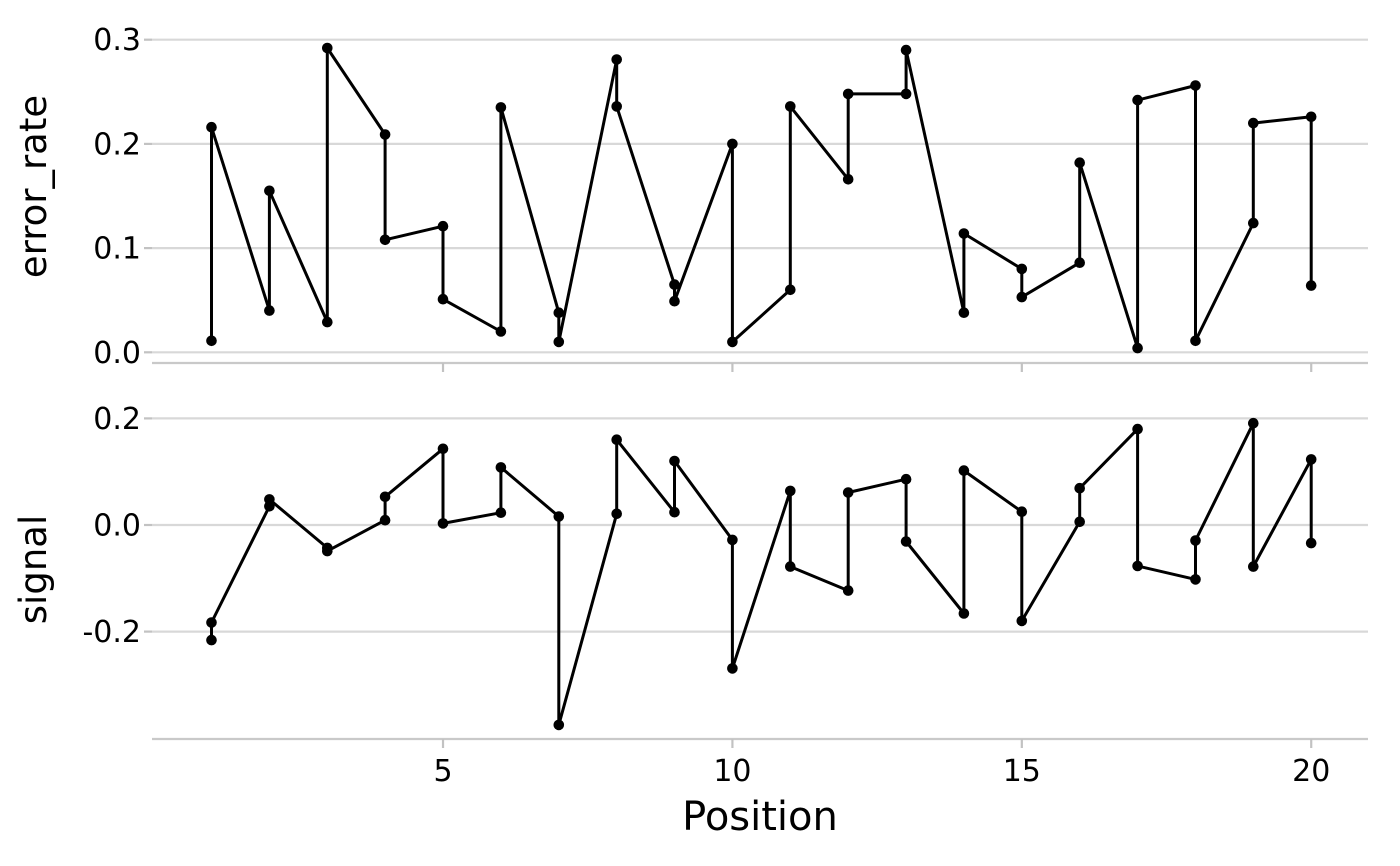 Image resolution: width=1400 pixels, height=866 pixels. Describe the element at coordinates (1311, 771) in the screenshot. I see `x-tick-label: 20` at that location.